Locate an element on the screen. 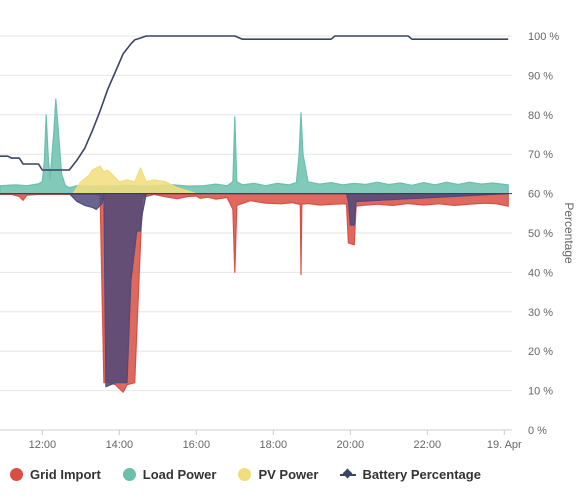  y-axis-title: Percentage is located at coordinates (569, 233).